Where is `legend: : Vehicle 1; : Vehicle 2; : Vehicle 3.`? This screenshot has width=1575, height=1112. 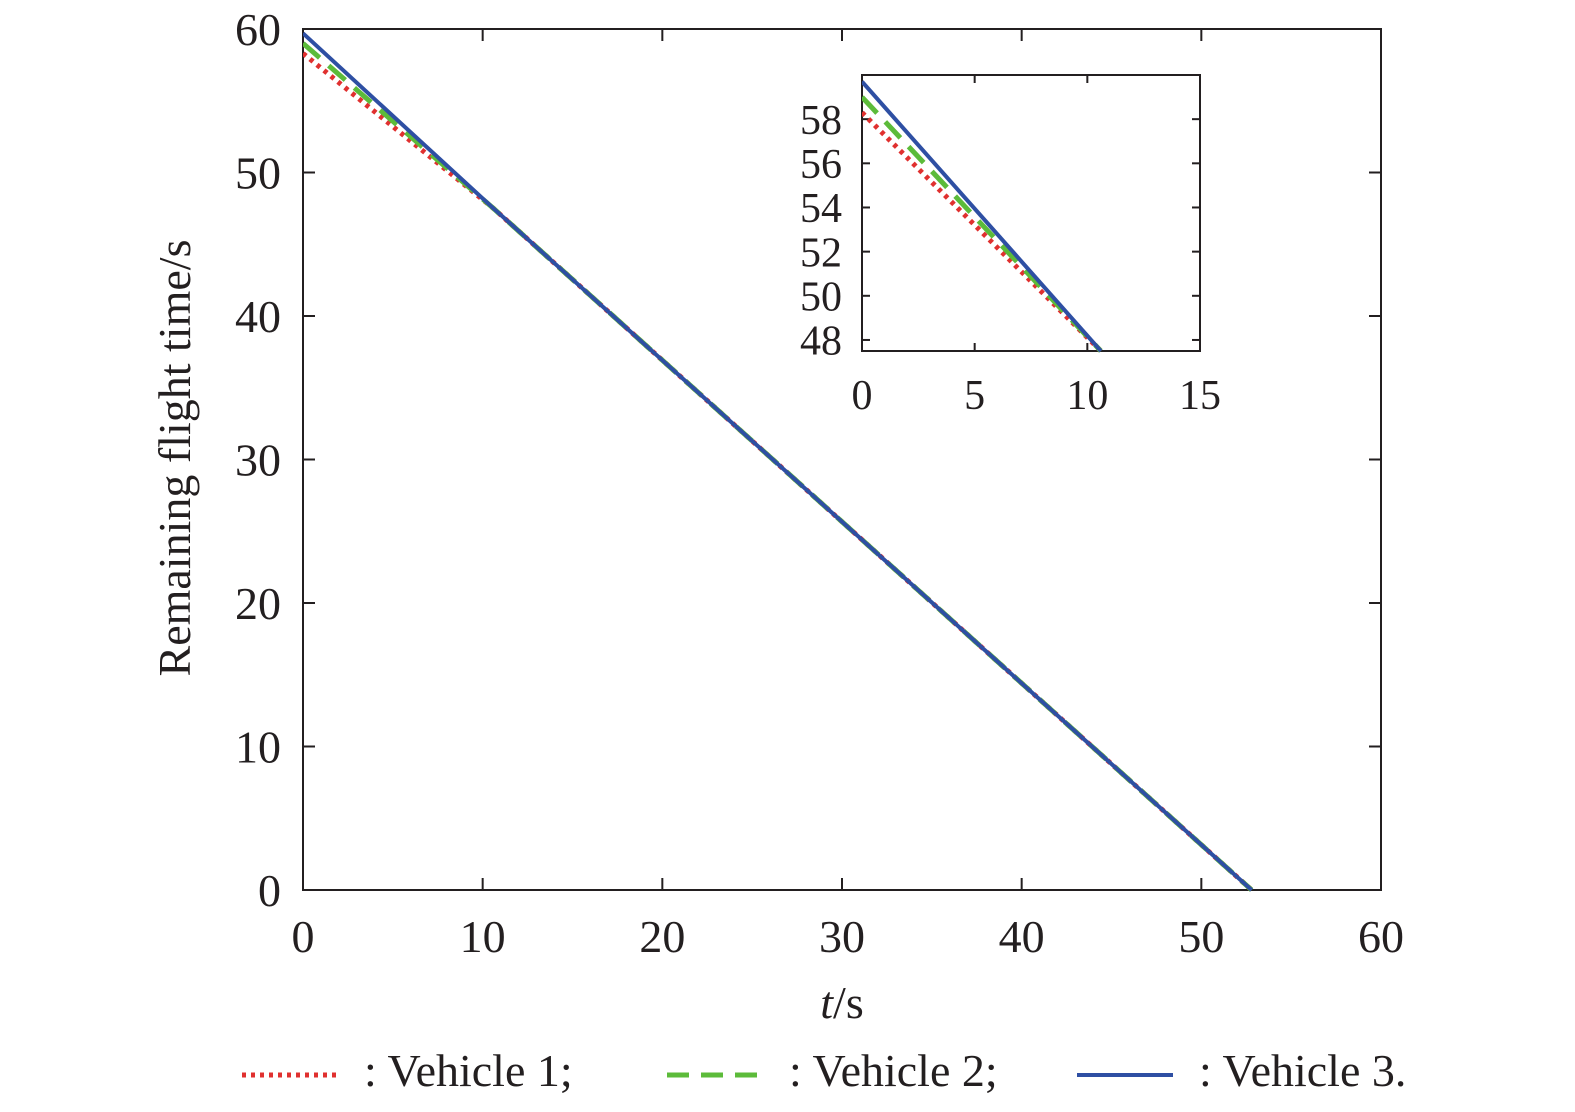
legend: : Vehicle 1; : Vehicle 2; : Vehicle 3. is located at coordinates (787, 1070).